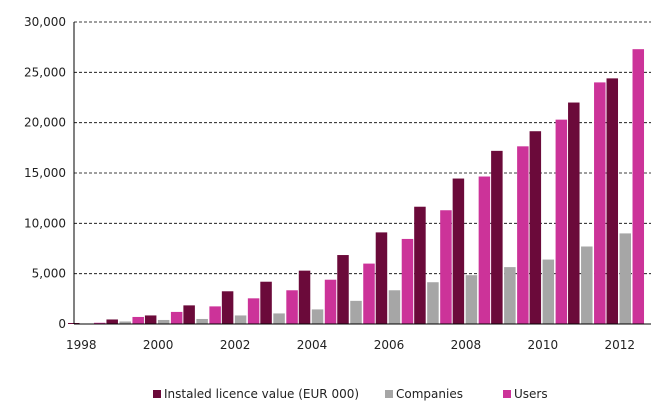  What do you see at coordinates (158, 345) in the screenshot?
I see `x-tick-label: 2000` at bounding box center [158, 345].